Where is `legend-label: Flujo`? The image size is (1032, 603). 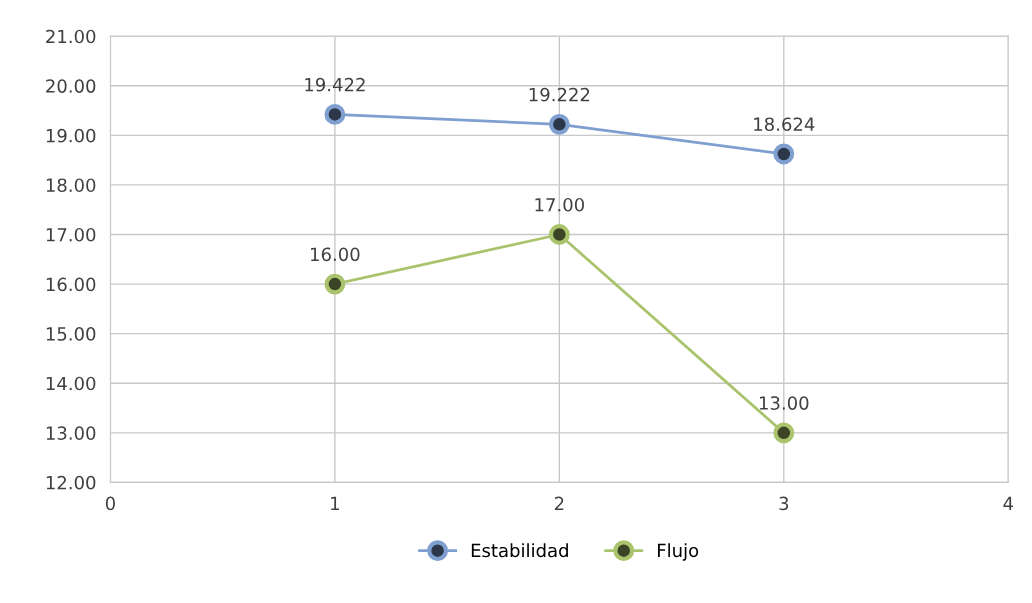 legend-label: Flujo is located at coordinates (678, 552).